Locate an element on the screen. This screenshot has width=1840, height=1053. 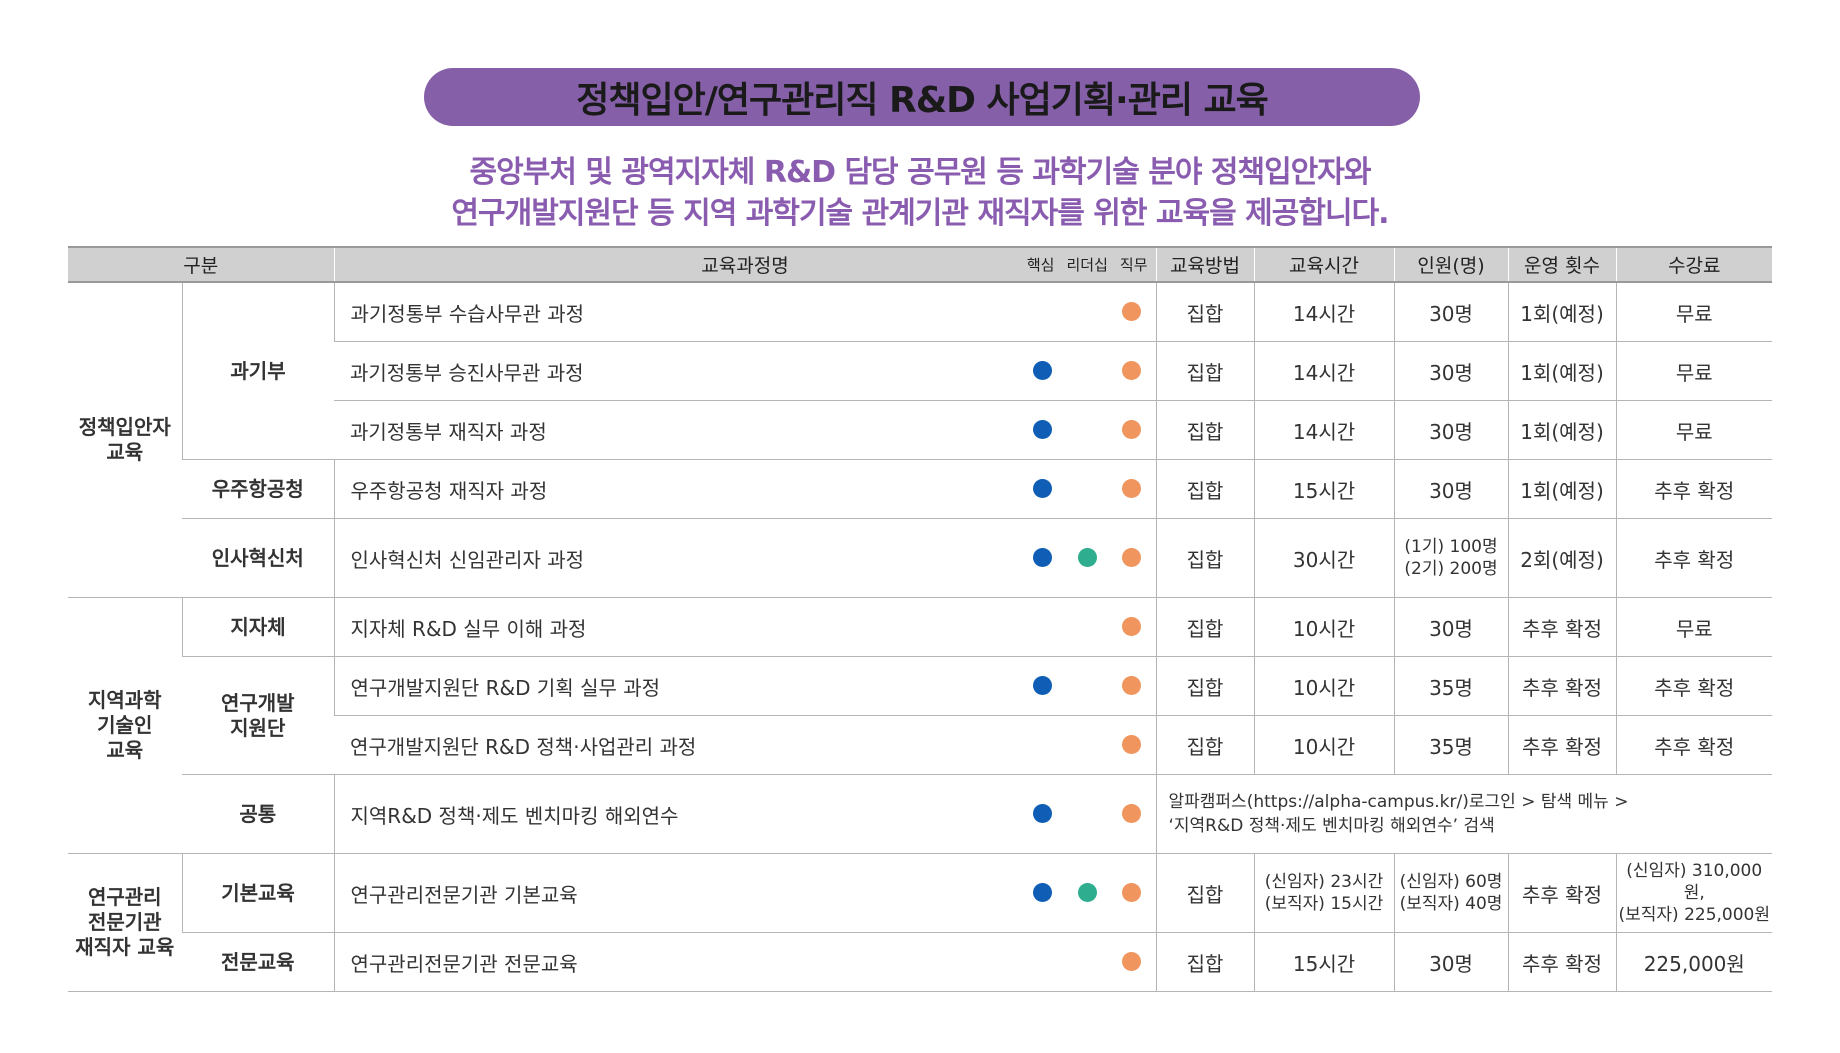
runs-cell: 2회(예정) is located at coordinates (1561, 558).